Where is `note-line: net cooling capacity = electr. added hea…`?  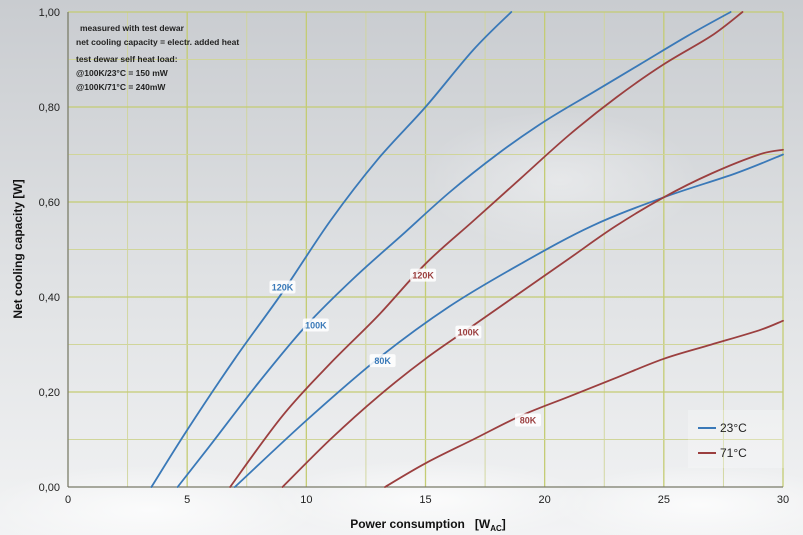 note-line: net cooling capacity = electr. added hea… is located at coordinates (157, 42).